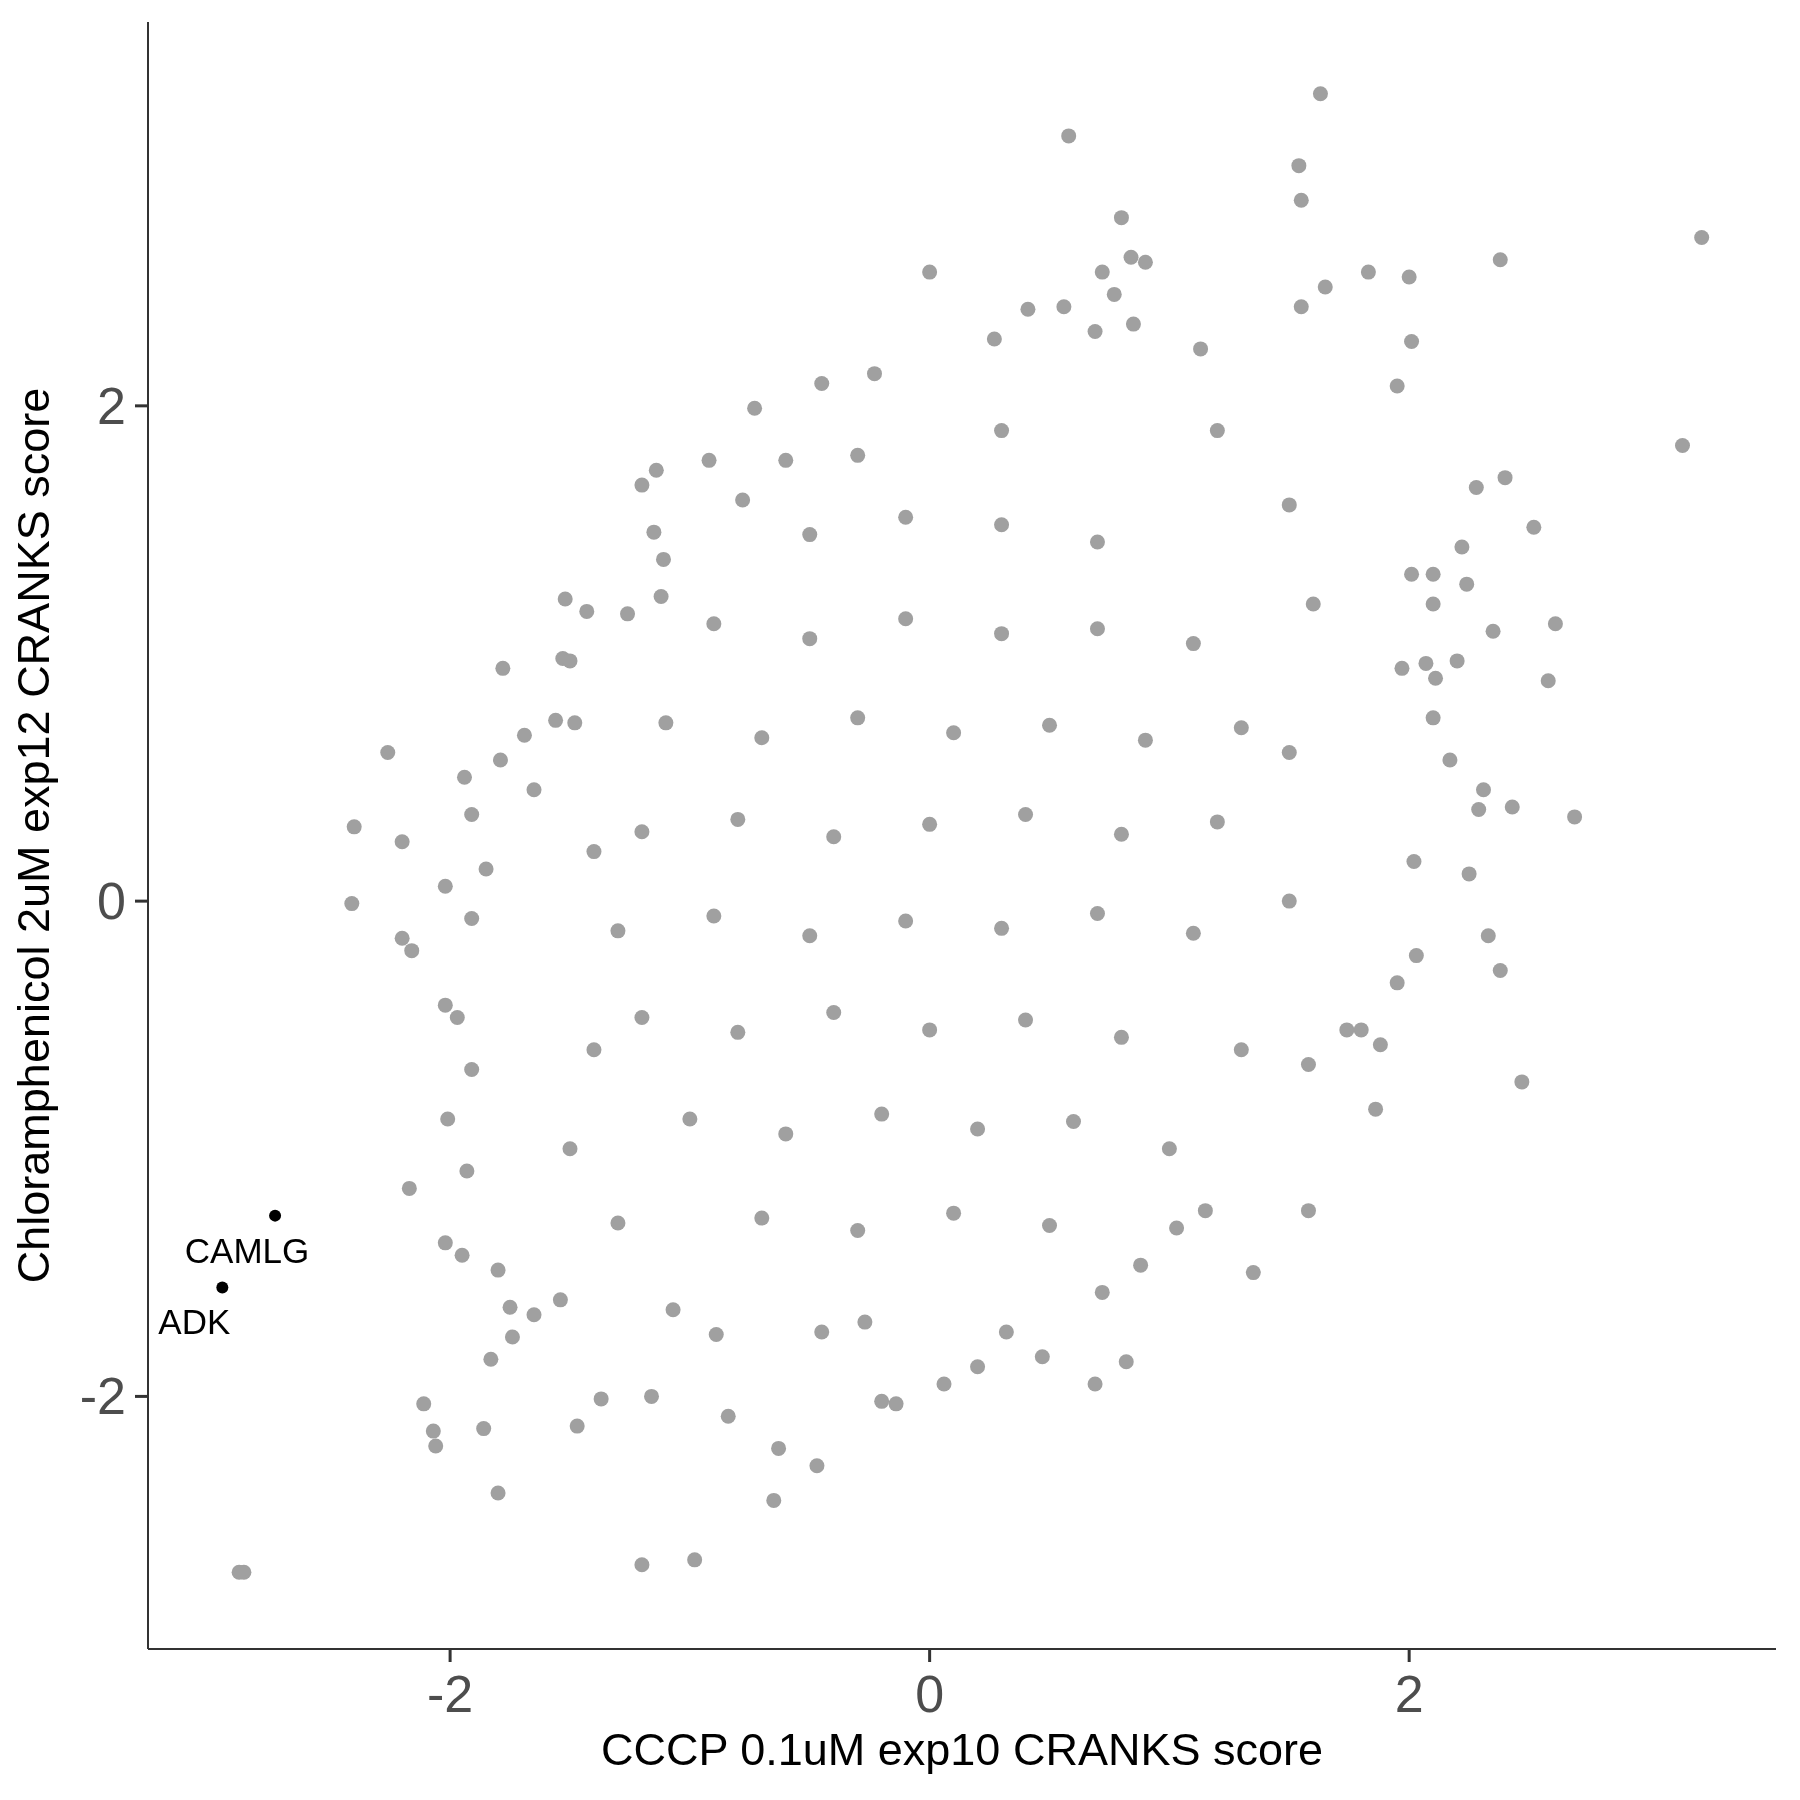  What do you see at coordinates (111, 405) in the screenshot?
I see `y-tick-label: 2` at bounding box center [111, 405].